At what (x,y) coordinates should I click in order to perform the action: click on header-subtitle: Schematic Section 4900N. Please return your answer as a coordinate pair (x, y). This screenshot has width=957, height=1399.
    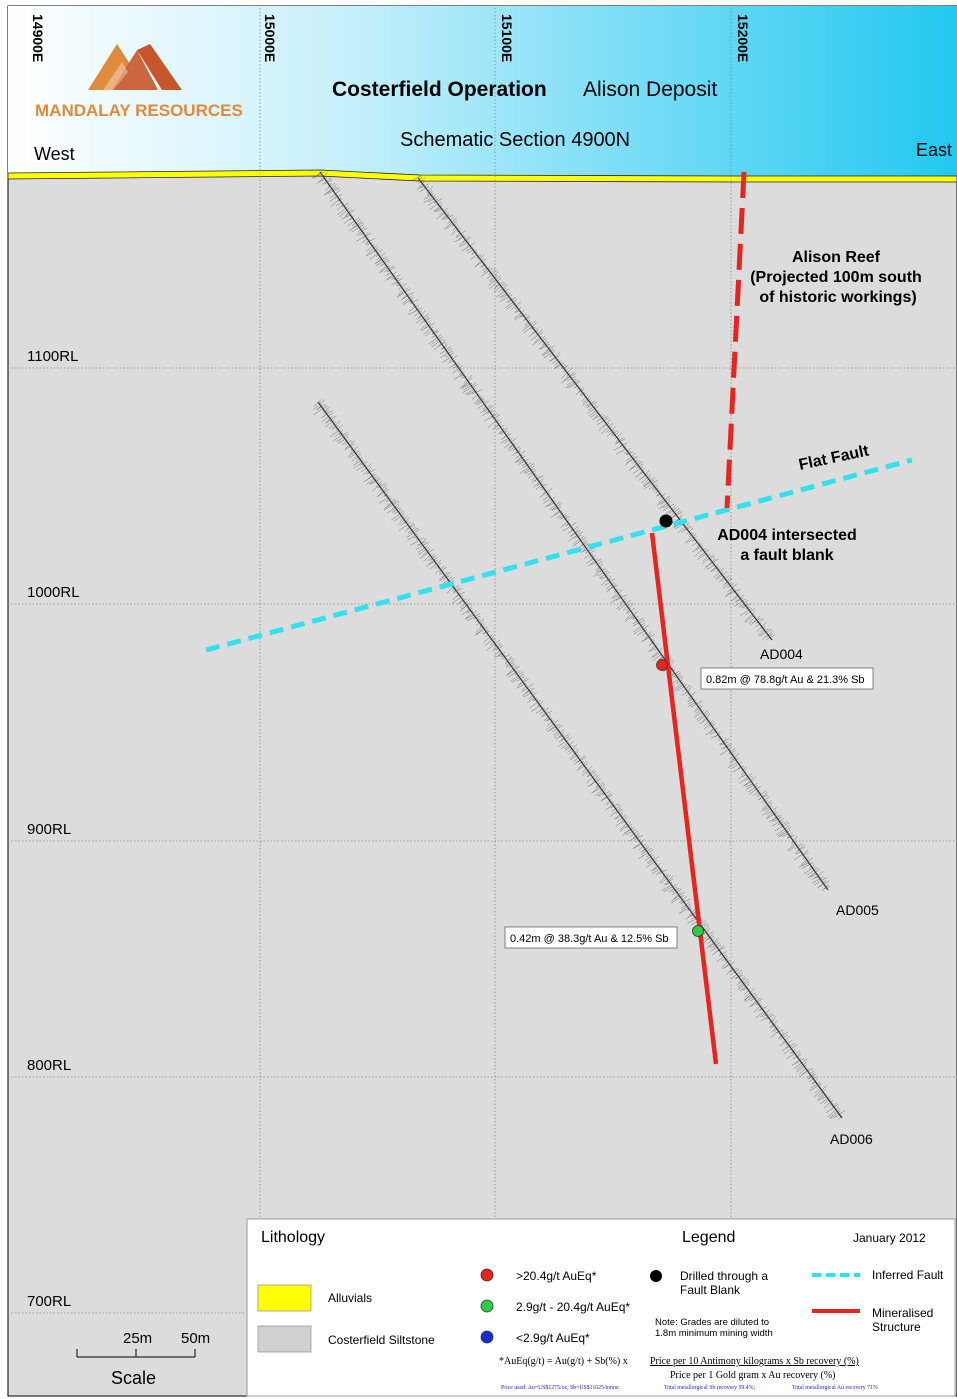
    Looking at the image, I should click on (515, 140).